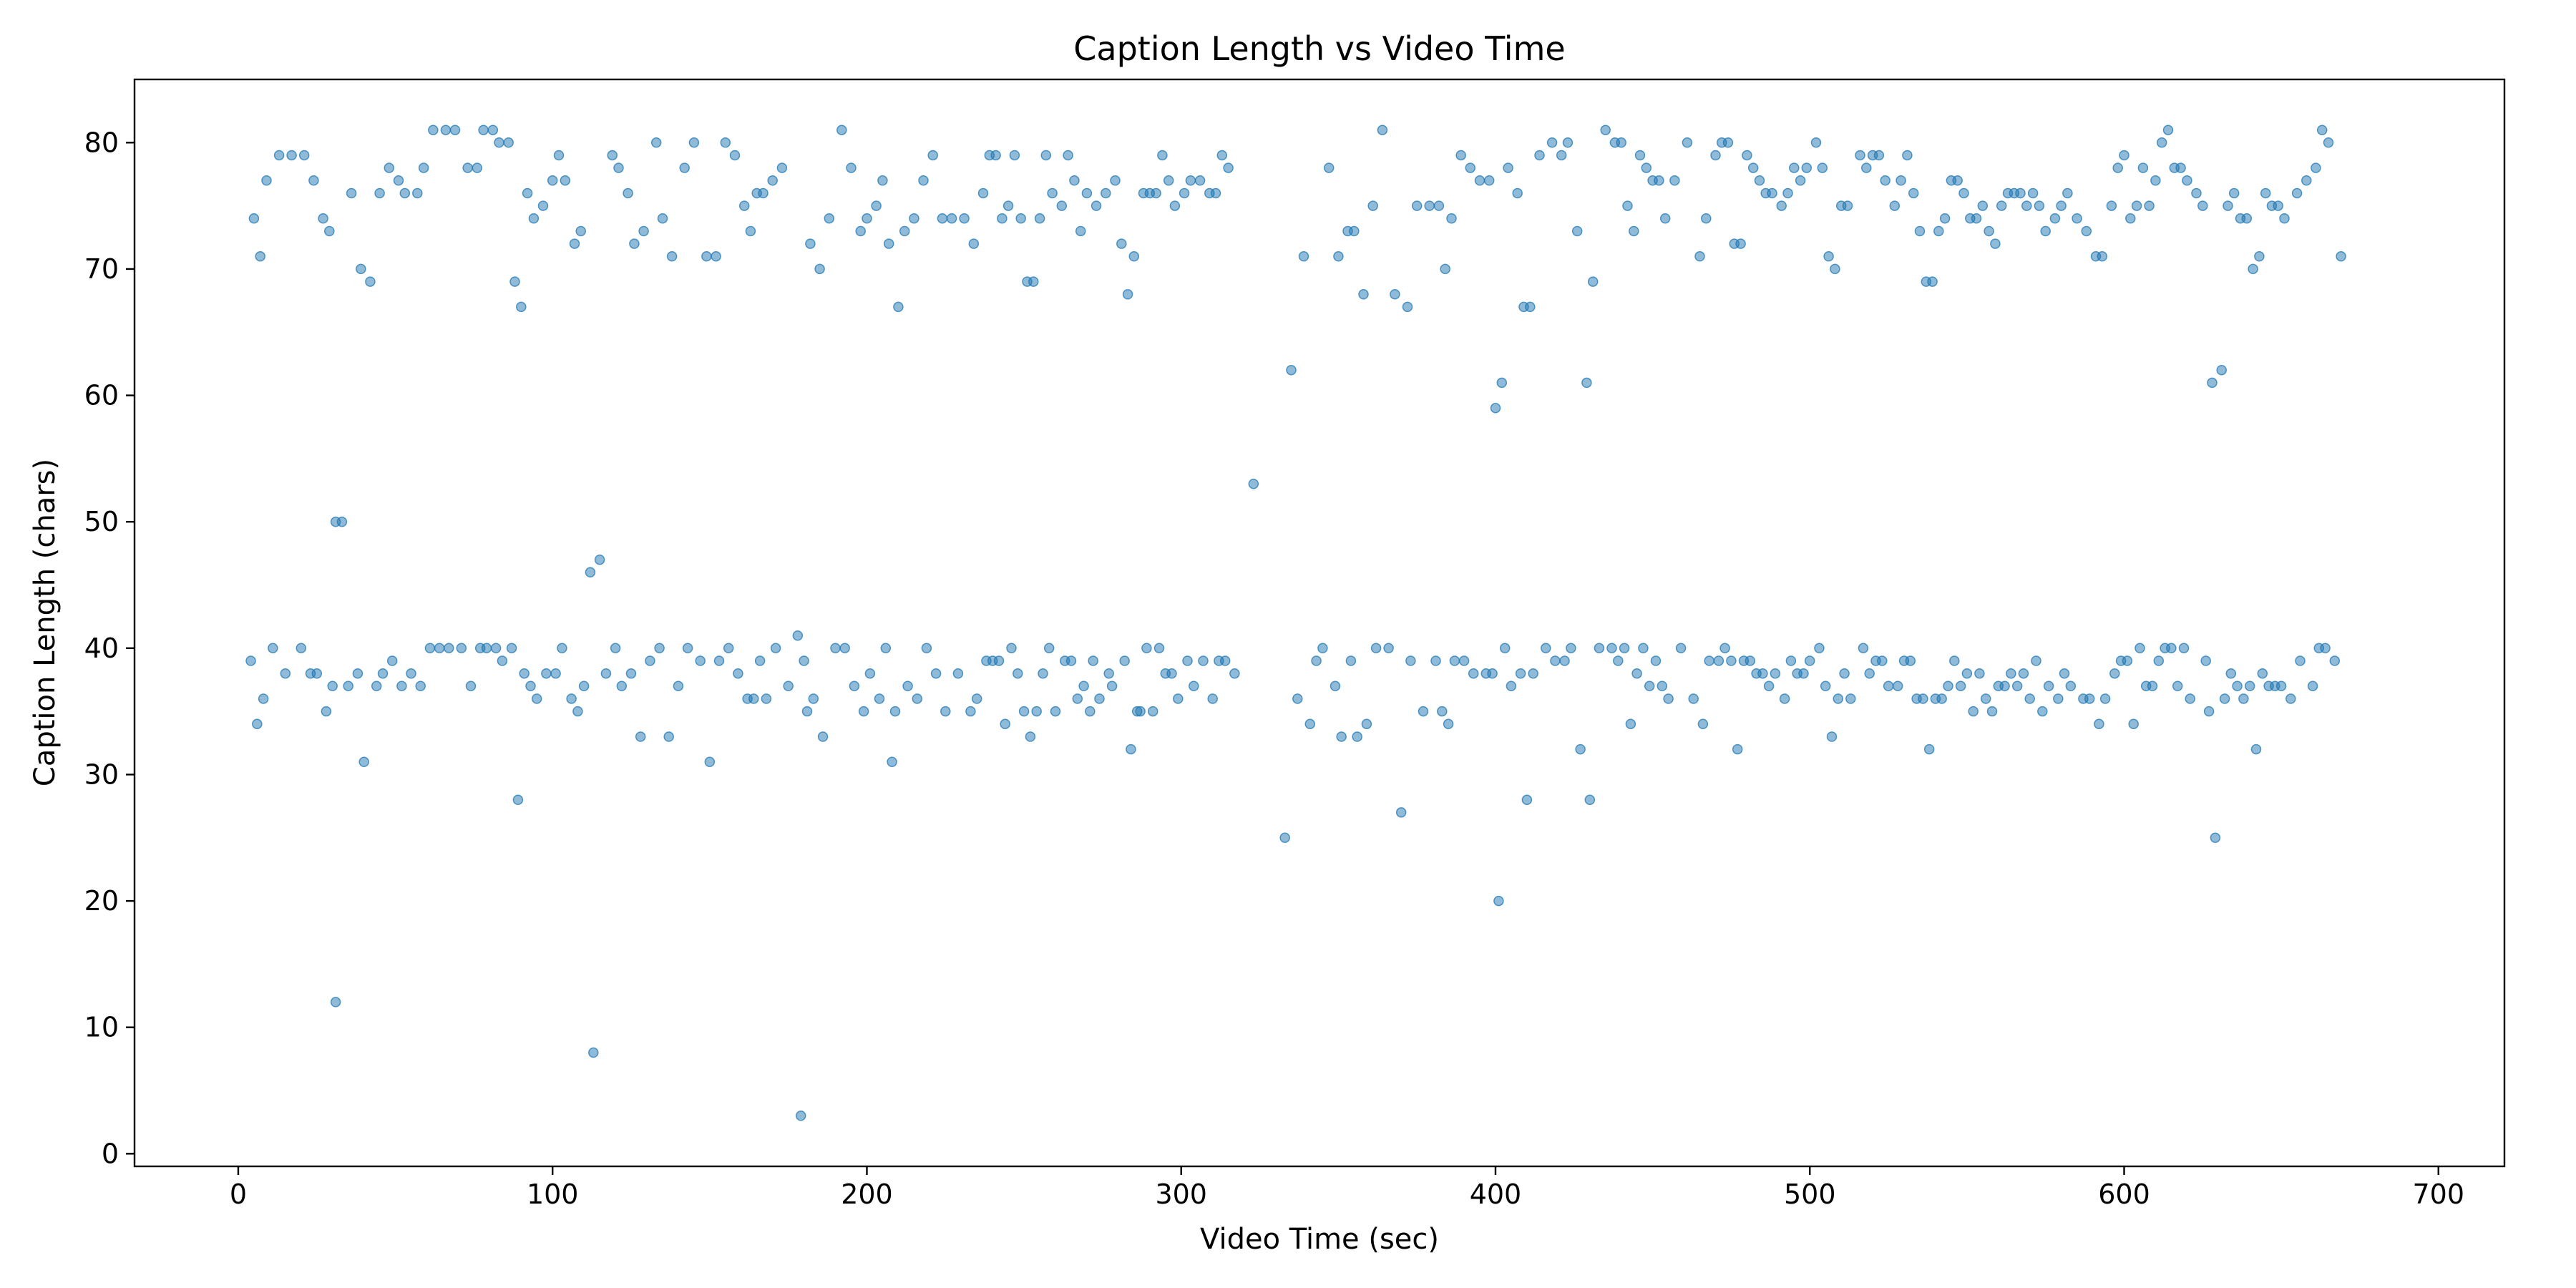 The image size is (2576, 1288). I want to click on y-tick-label: 70, so click(101, 269).